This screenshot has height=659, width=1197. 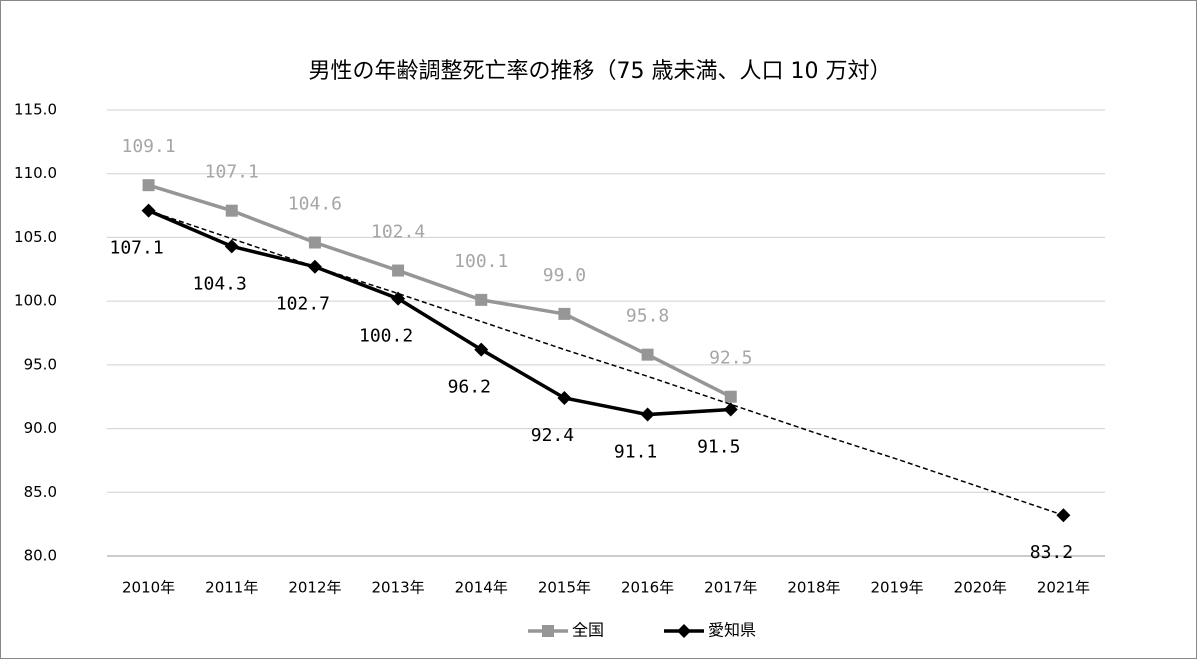 What do you see at coordinates (148, 146) in the screenshot?
I see `data-label: 109.1` at bounding box center [148, 146].